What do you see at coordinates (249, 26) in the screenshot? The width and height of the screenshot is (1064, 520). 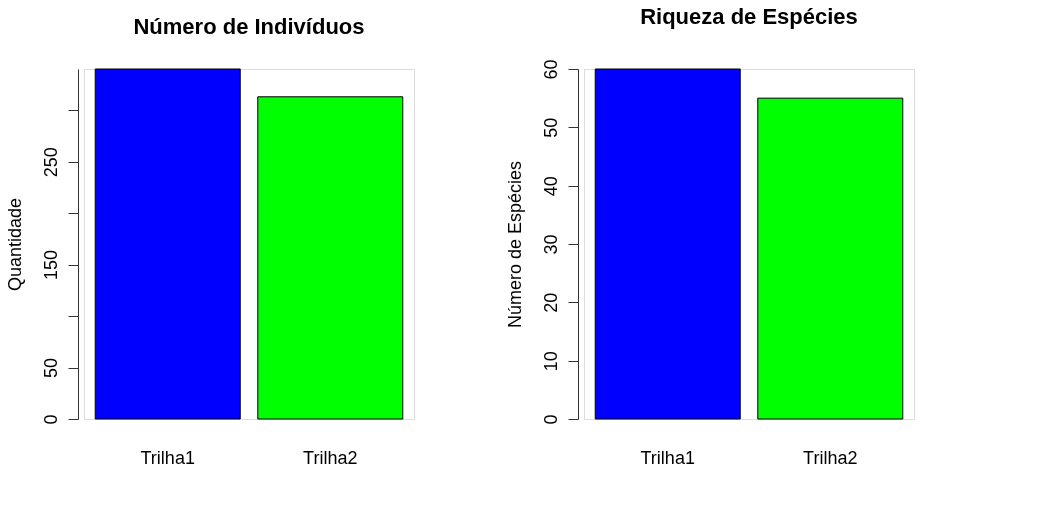 I see `chart-title: Número de Indivíduos` at bounding box center [249, 26].